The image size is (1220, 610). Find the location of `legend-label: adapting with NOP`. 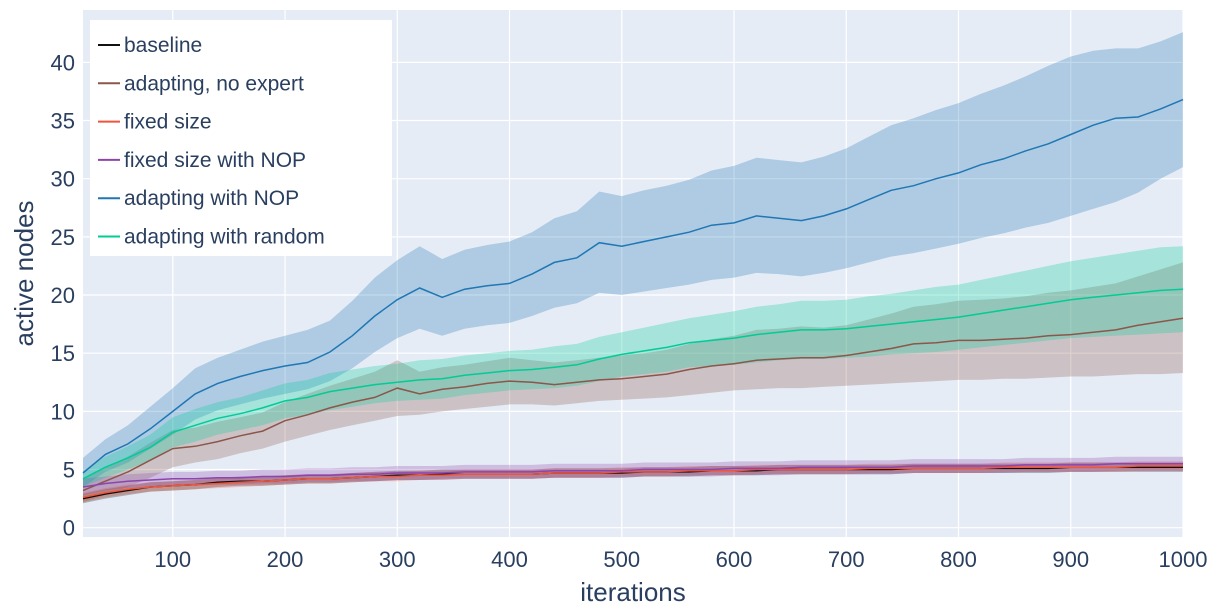

legend-label: adapting with NOP is located at coordinates (211, 198).